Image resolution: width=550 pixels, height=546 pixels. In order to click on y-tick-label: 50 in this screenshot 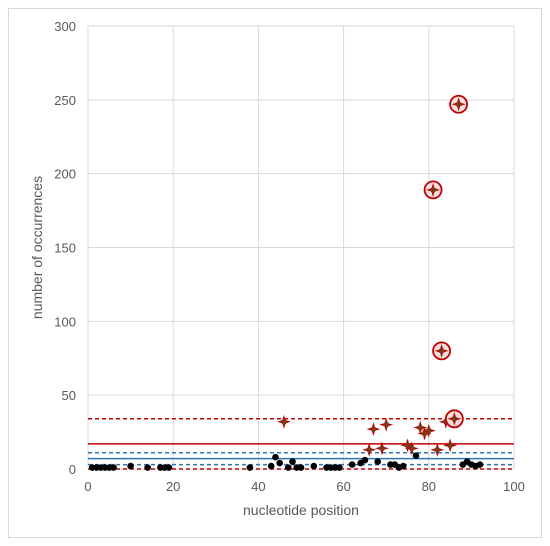, I will do `click(69, 395)`.